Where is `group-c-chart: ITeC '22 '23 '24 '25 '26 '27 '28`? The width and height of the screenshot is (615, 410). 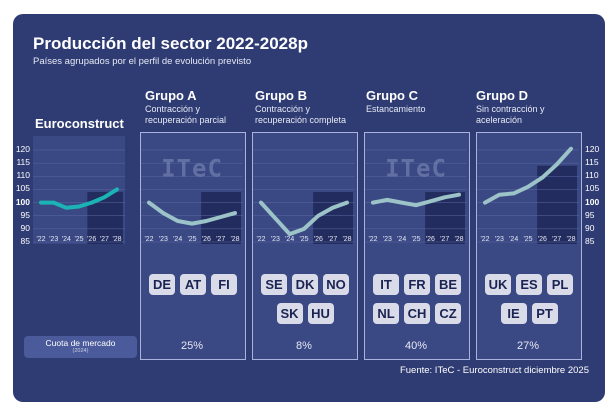
group-c-chart: ITeC '22 '23 '24 '25 '26 '27 '28 is located at coordinates (416, 196).